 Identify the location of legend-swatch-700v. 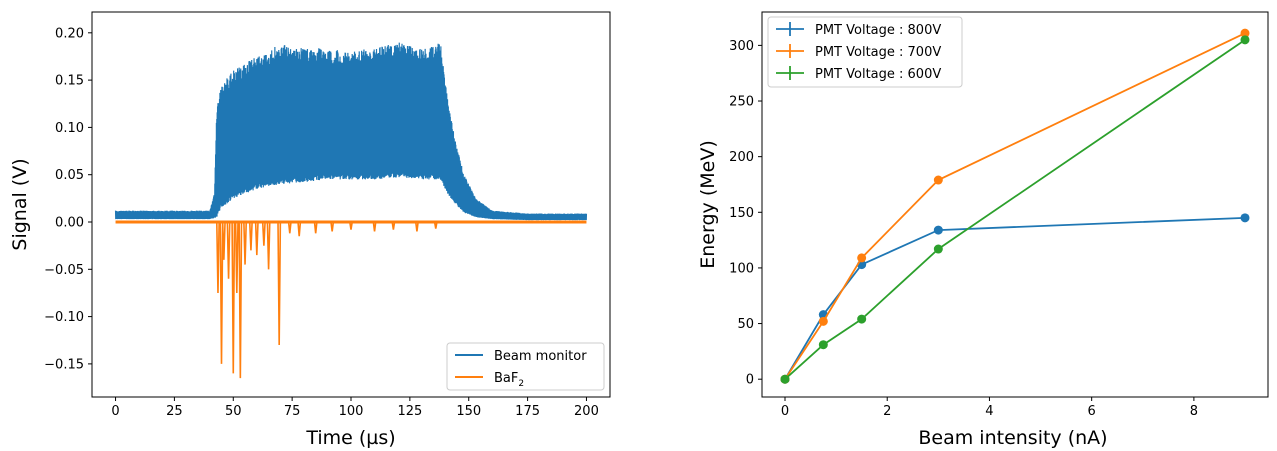
(790, 51).